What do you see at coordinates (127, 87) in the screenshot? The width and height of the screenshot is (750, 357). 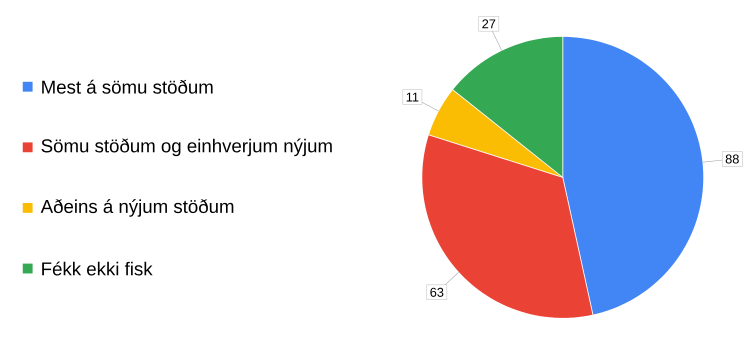 I see `legend-label: Mest á sömu stöðum` at bounding box center [127, 87].